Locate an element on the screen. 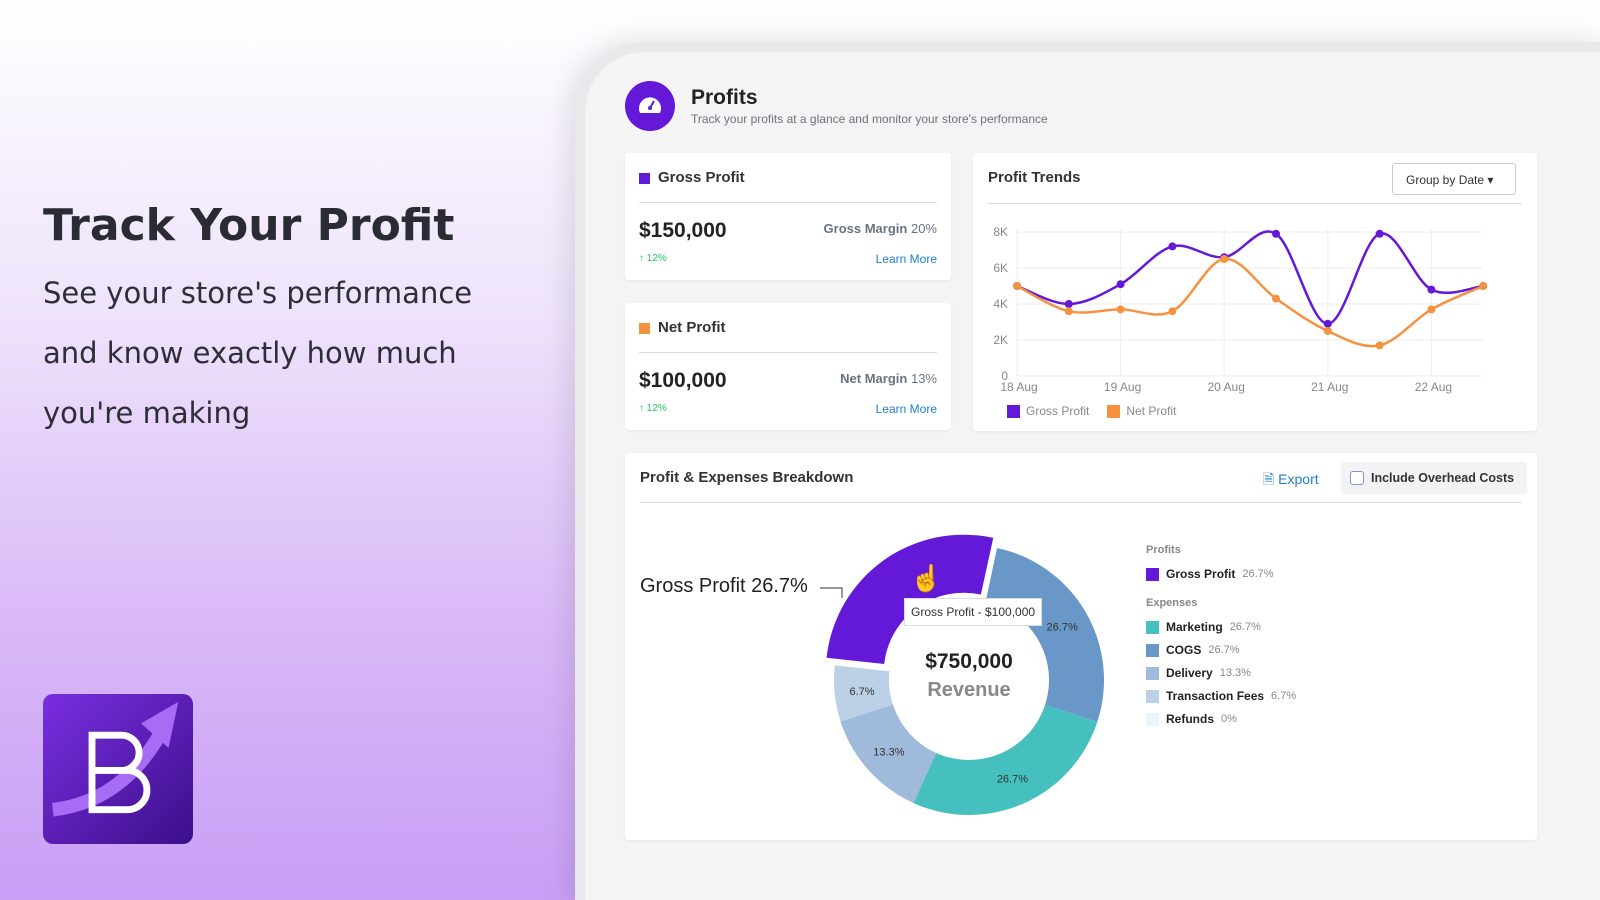 This screenshot has width=1600, height=900. x-tick-label: 20 Aug is located at coordinates (1226, 387).